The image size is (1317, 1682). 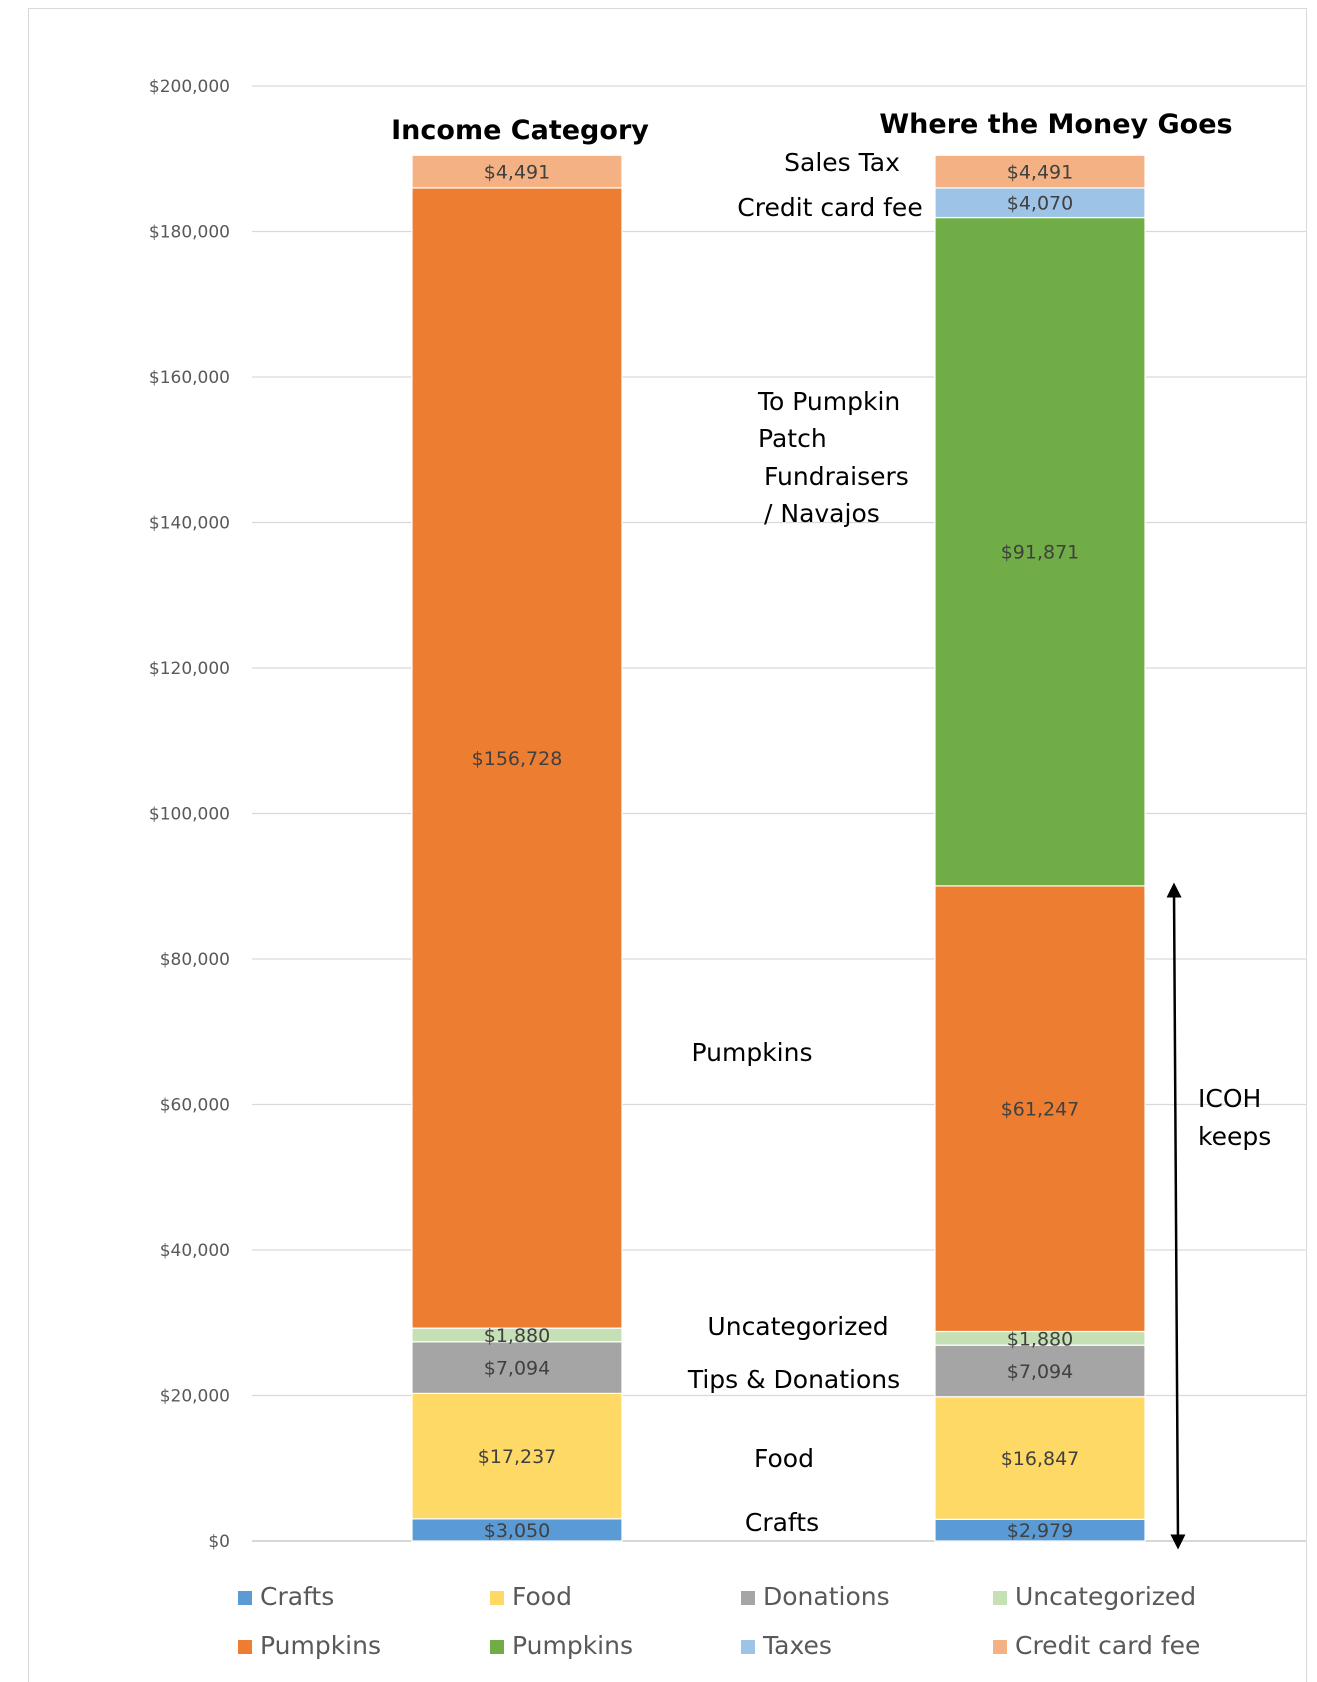 What do you see at coordinates (195, 1106) in the screenshot?
I see `y-tick-label: $60,000` at bounding box center [195, 1106].